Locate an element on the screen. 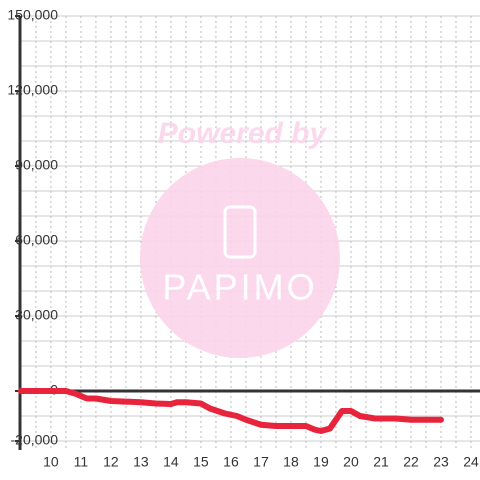 The image size is (480, 480). watermark-top: Powered by is located at coordinates (243, 133).